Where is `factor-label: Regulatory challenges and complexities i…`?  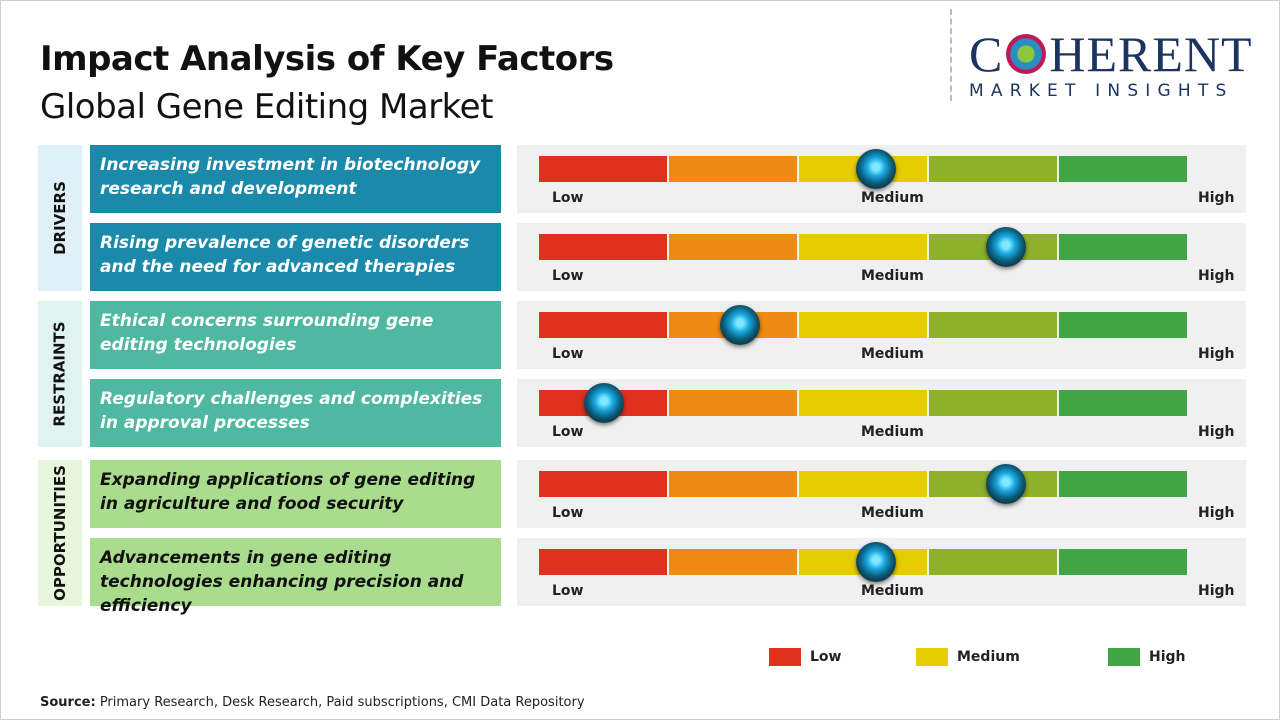 factor-label: Regulatory challenges and complexities i… is located at coordinates (295, 413).